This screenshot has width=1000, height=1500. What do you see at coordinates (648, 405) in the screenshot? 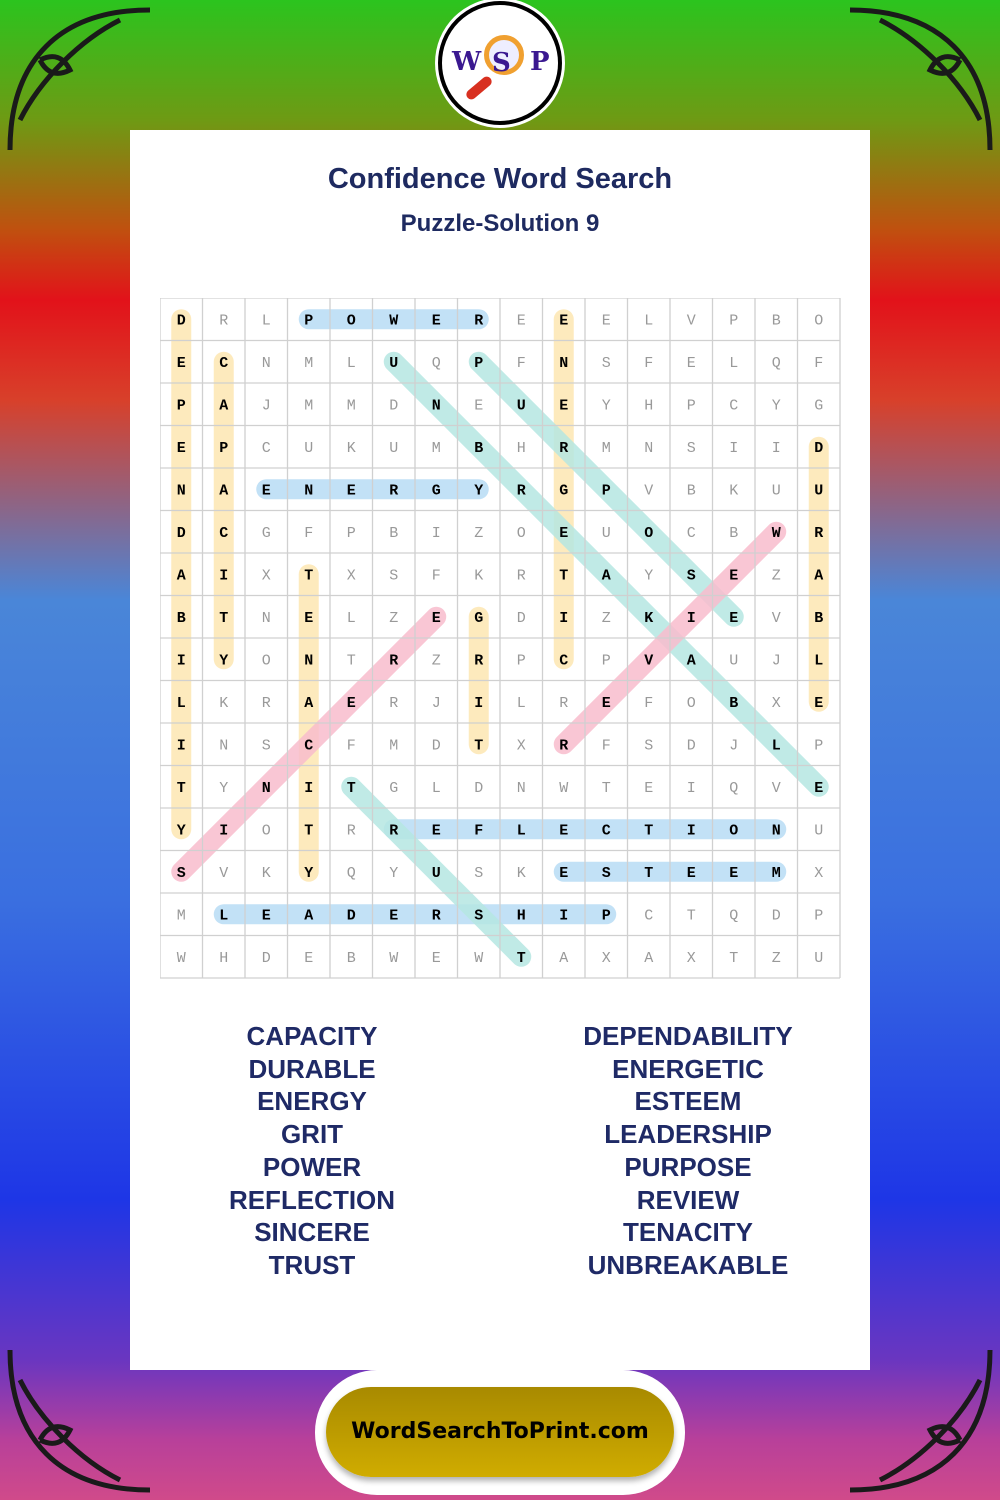
I see `grid-letter: H` at bounding box center [648, 405].